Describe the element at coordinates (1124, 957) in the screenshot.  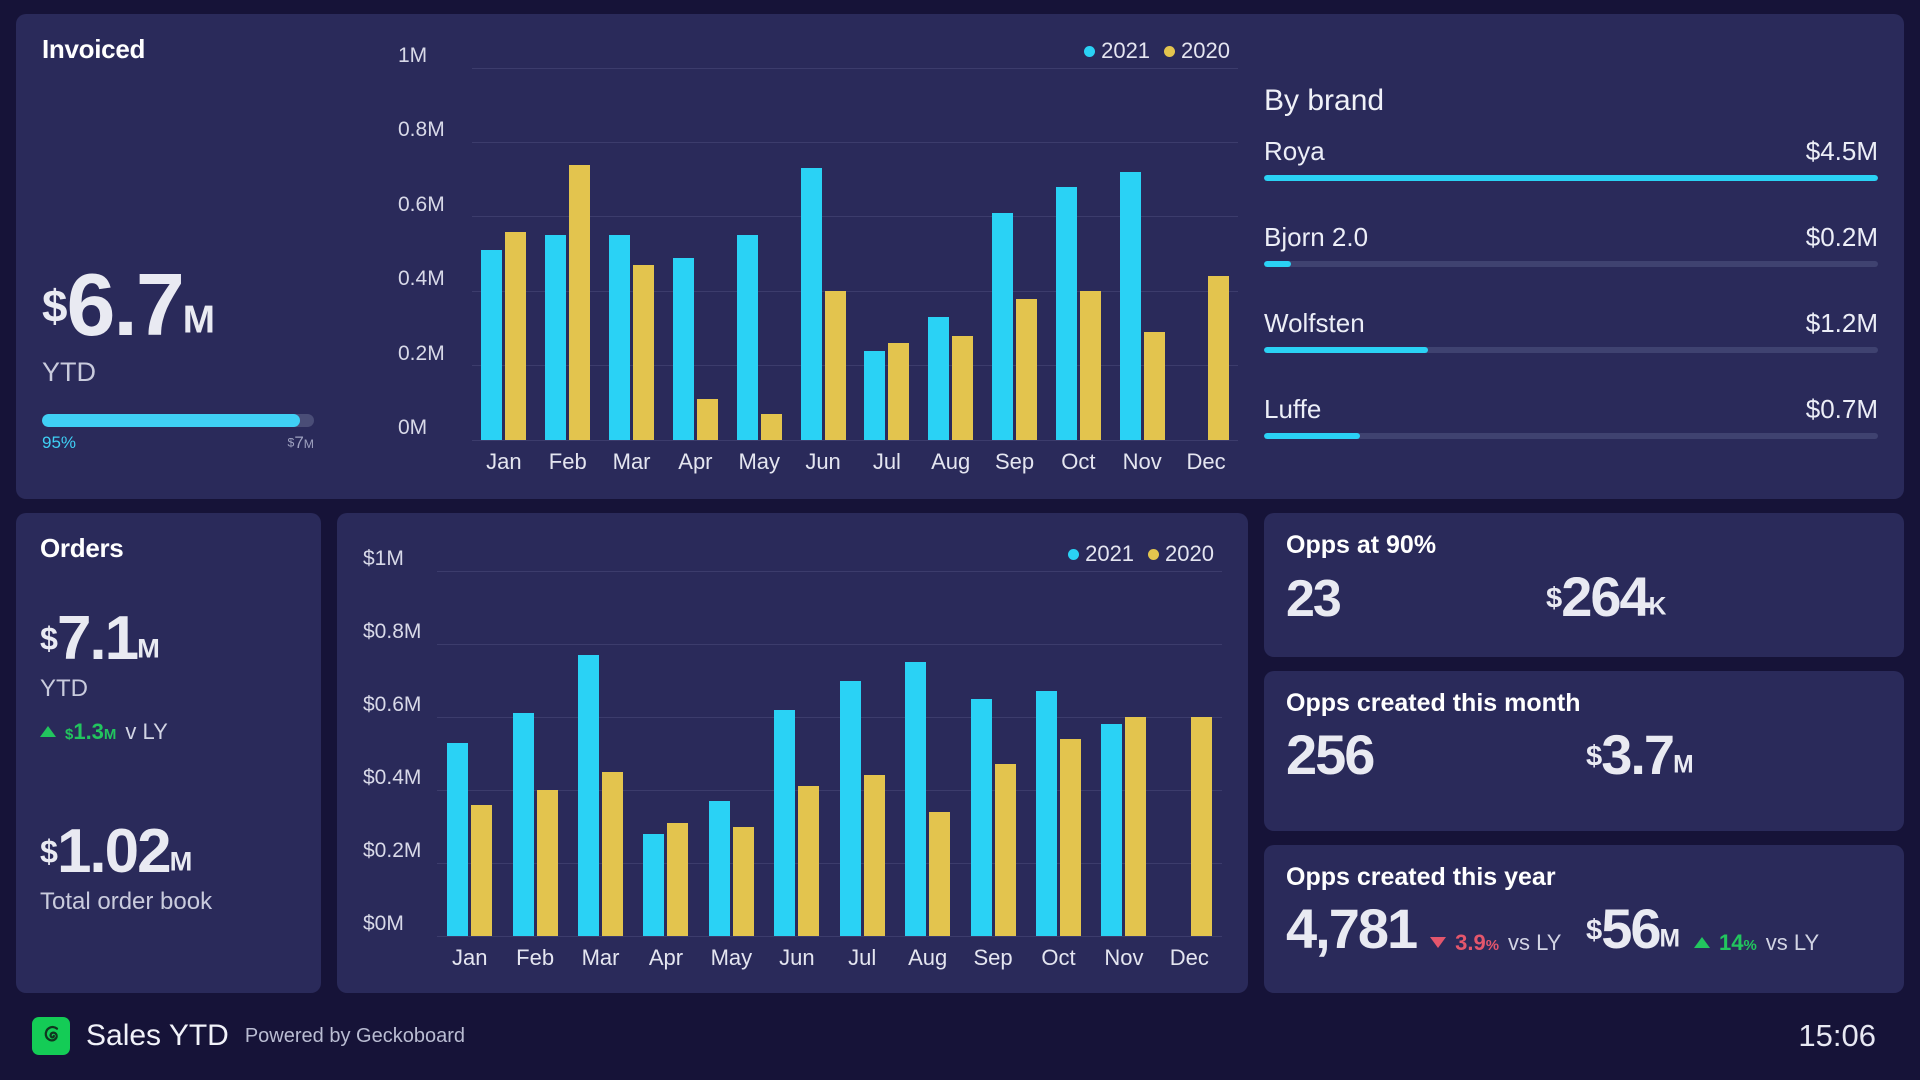
I see `x-axis-tick-label: Nov` at that location.